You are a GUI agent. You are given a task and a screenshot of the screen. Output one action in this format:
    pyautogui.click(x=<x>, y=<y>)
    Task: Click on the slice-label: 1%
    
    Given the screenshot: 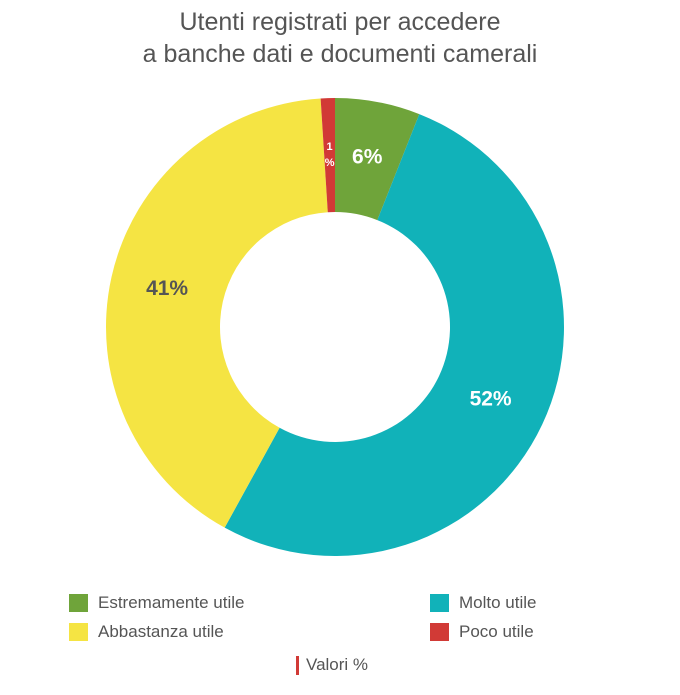 What is the action you would take?
    pyautogui.click(x=330, y=155)
    